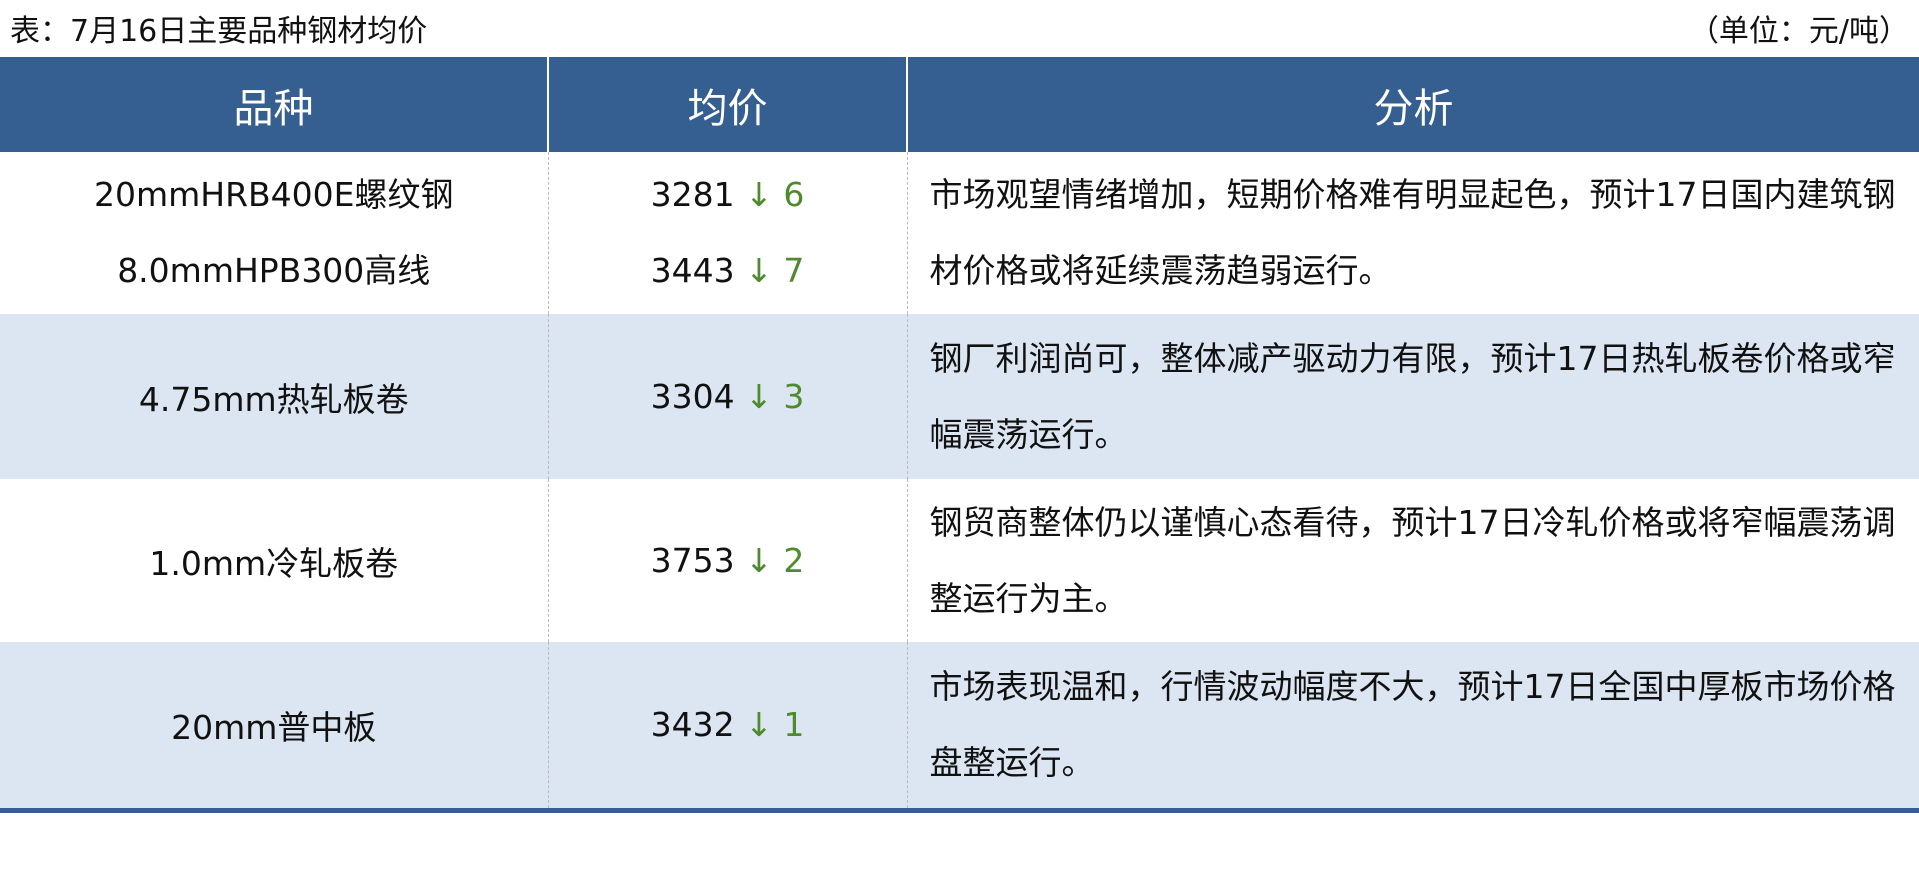 This screenshot has width=1919, height=873. Describe the element at coordinates (794, 396) in the screenshot. I see `price-change: 3` at that location.